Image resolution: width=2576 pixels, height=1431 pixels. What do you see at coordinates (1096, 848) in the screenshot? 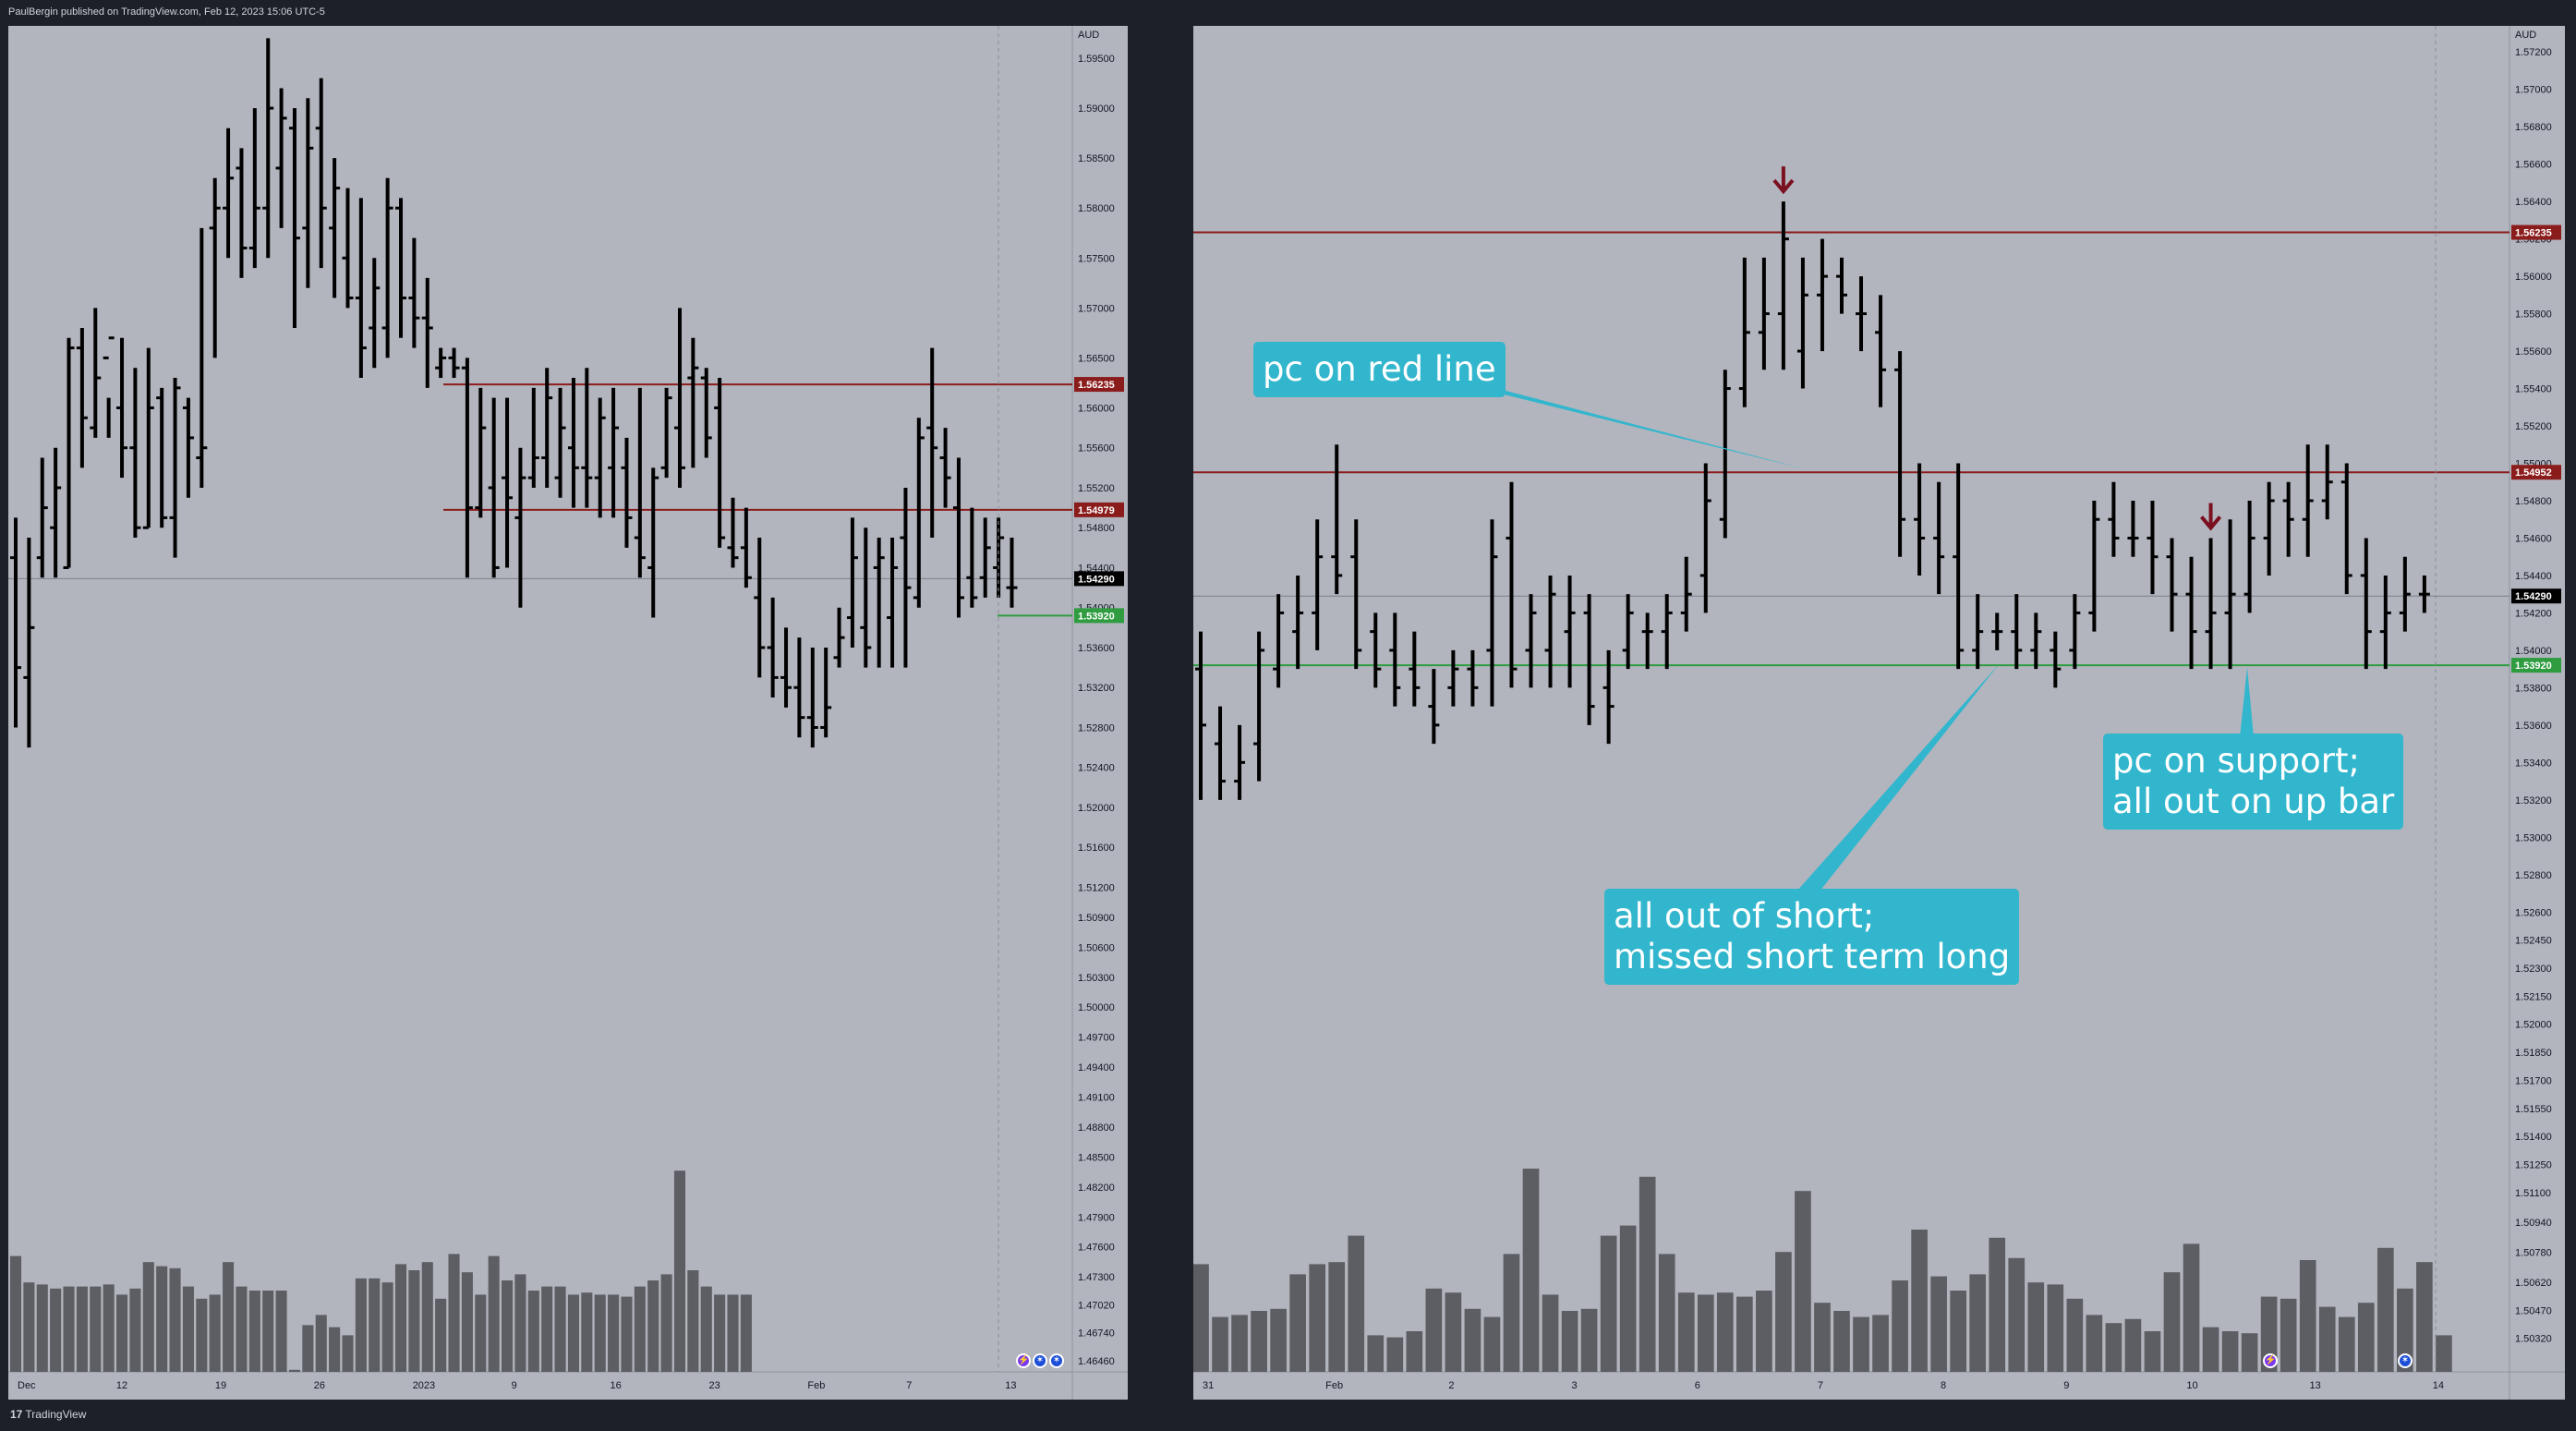
I see `price-tick-label: 1.51600` at bounding box center [1096, 848].